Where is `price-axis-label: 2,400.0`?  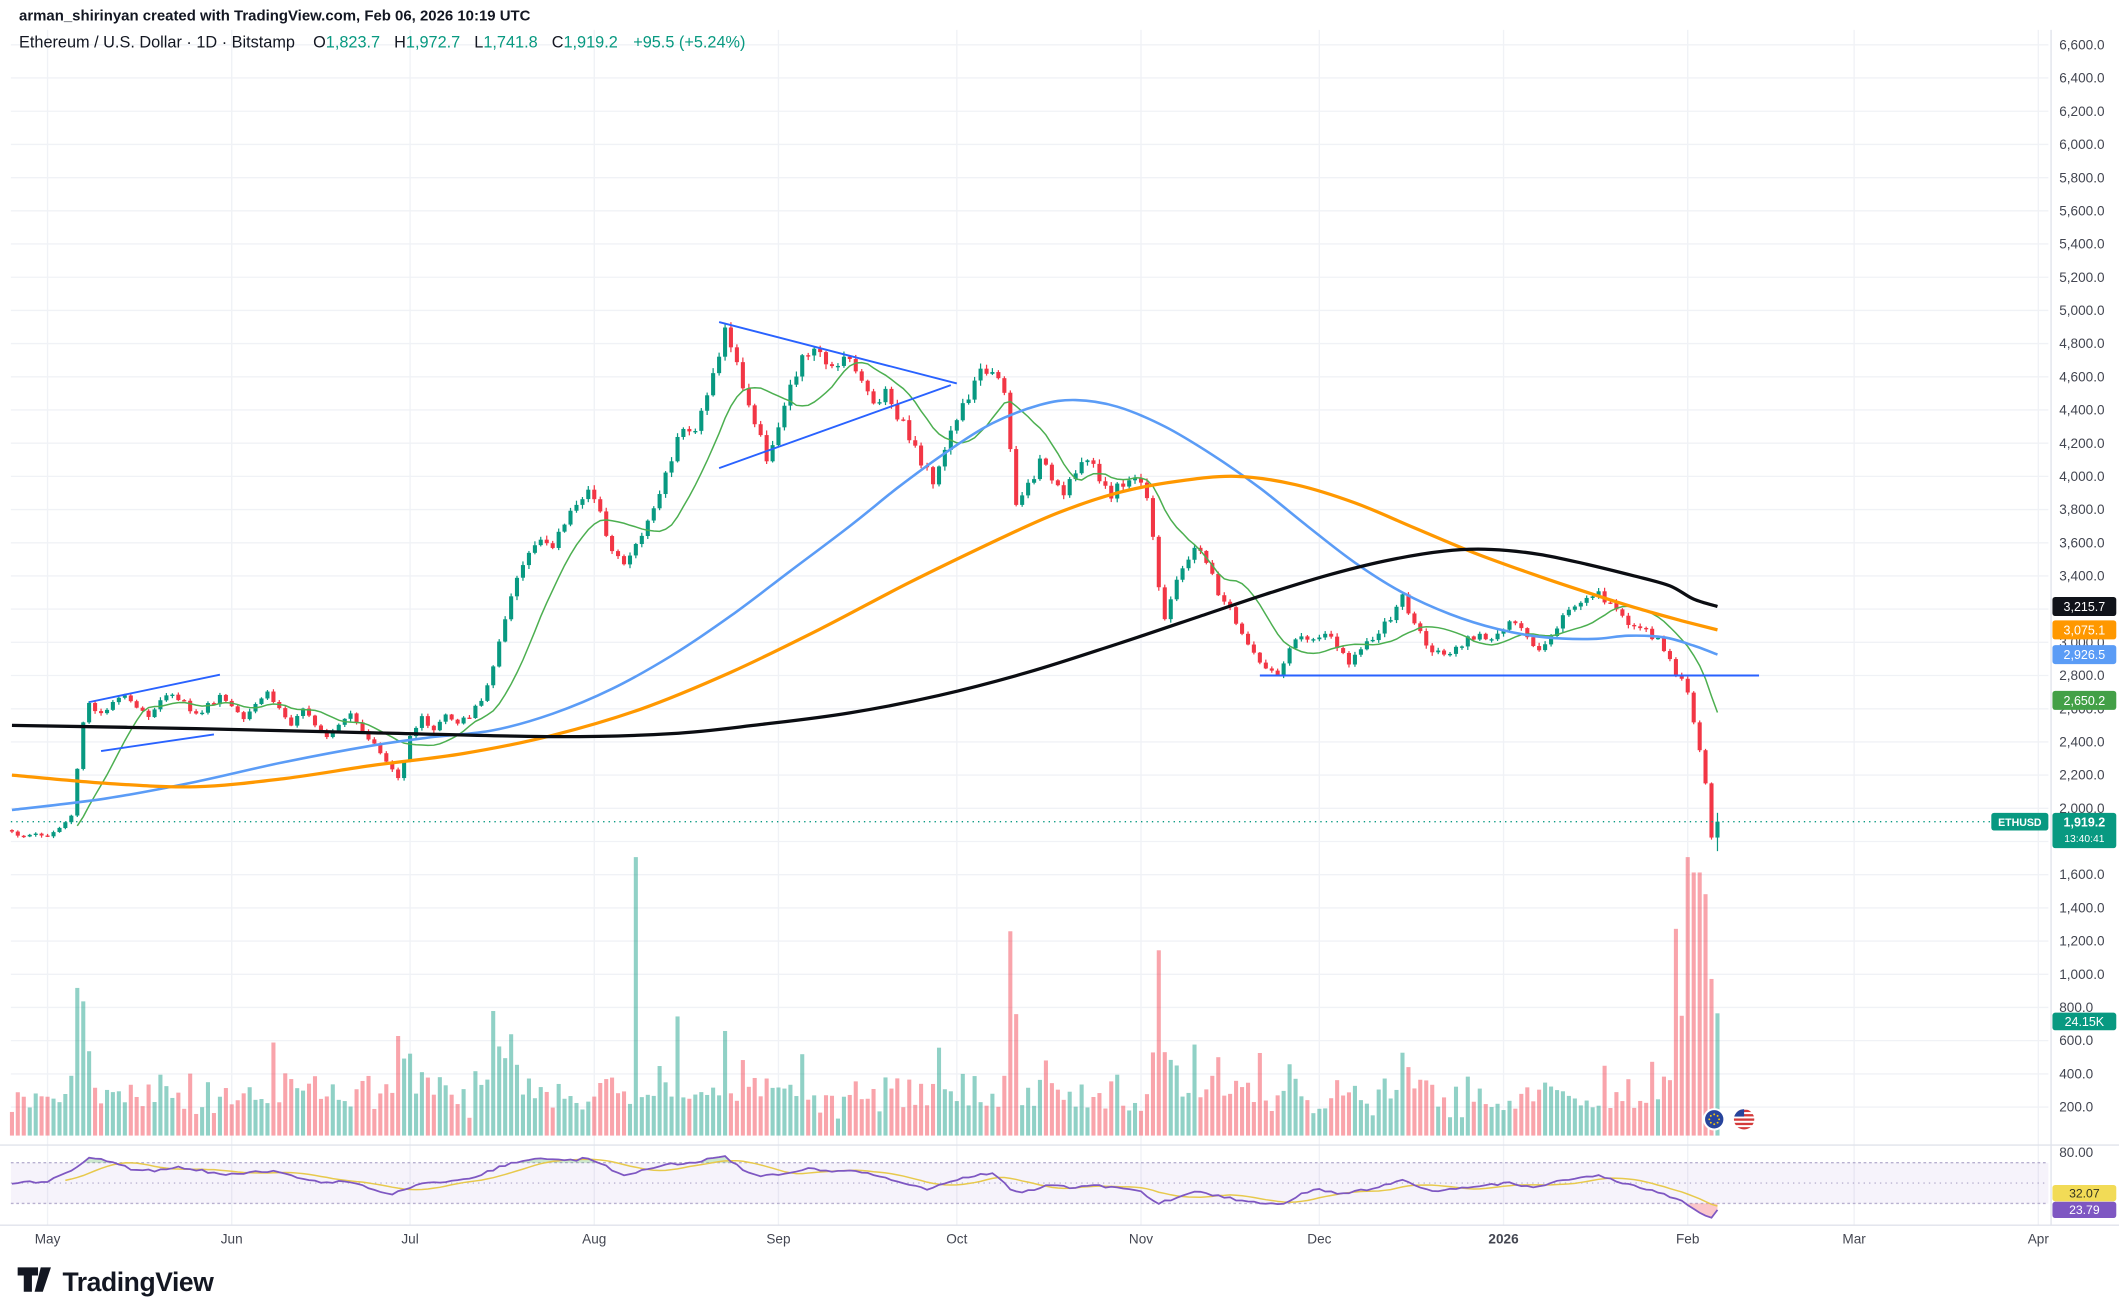 price-axis-label: 2,400.0 is located at coordinates (2082, 742).